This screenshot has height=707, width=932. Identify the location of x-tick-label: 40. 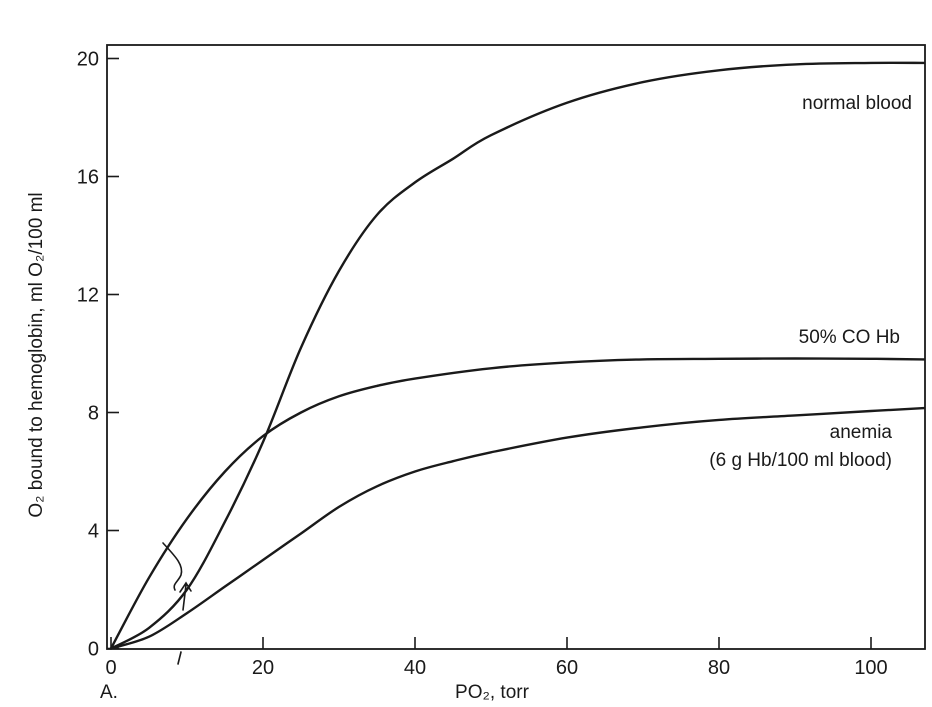
(415, 668).